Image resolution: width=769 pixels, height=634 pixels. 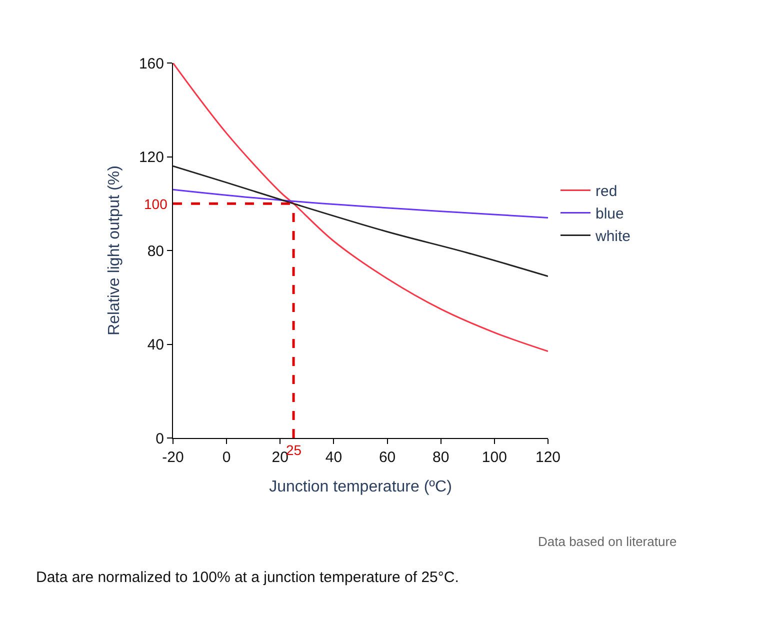 I want to click on y-tick-label: 120, so click(x=151, y=157).